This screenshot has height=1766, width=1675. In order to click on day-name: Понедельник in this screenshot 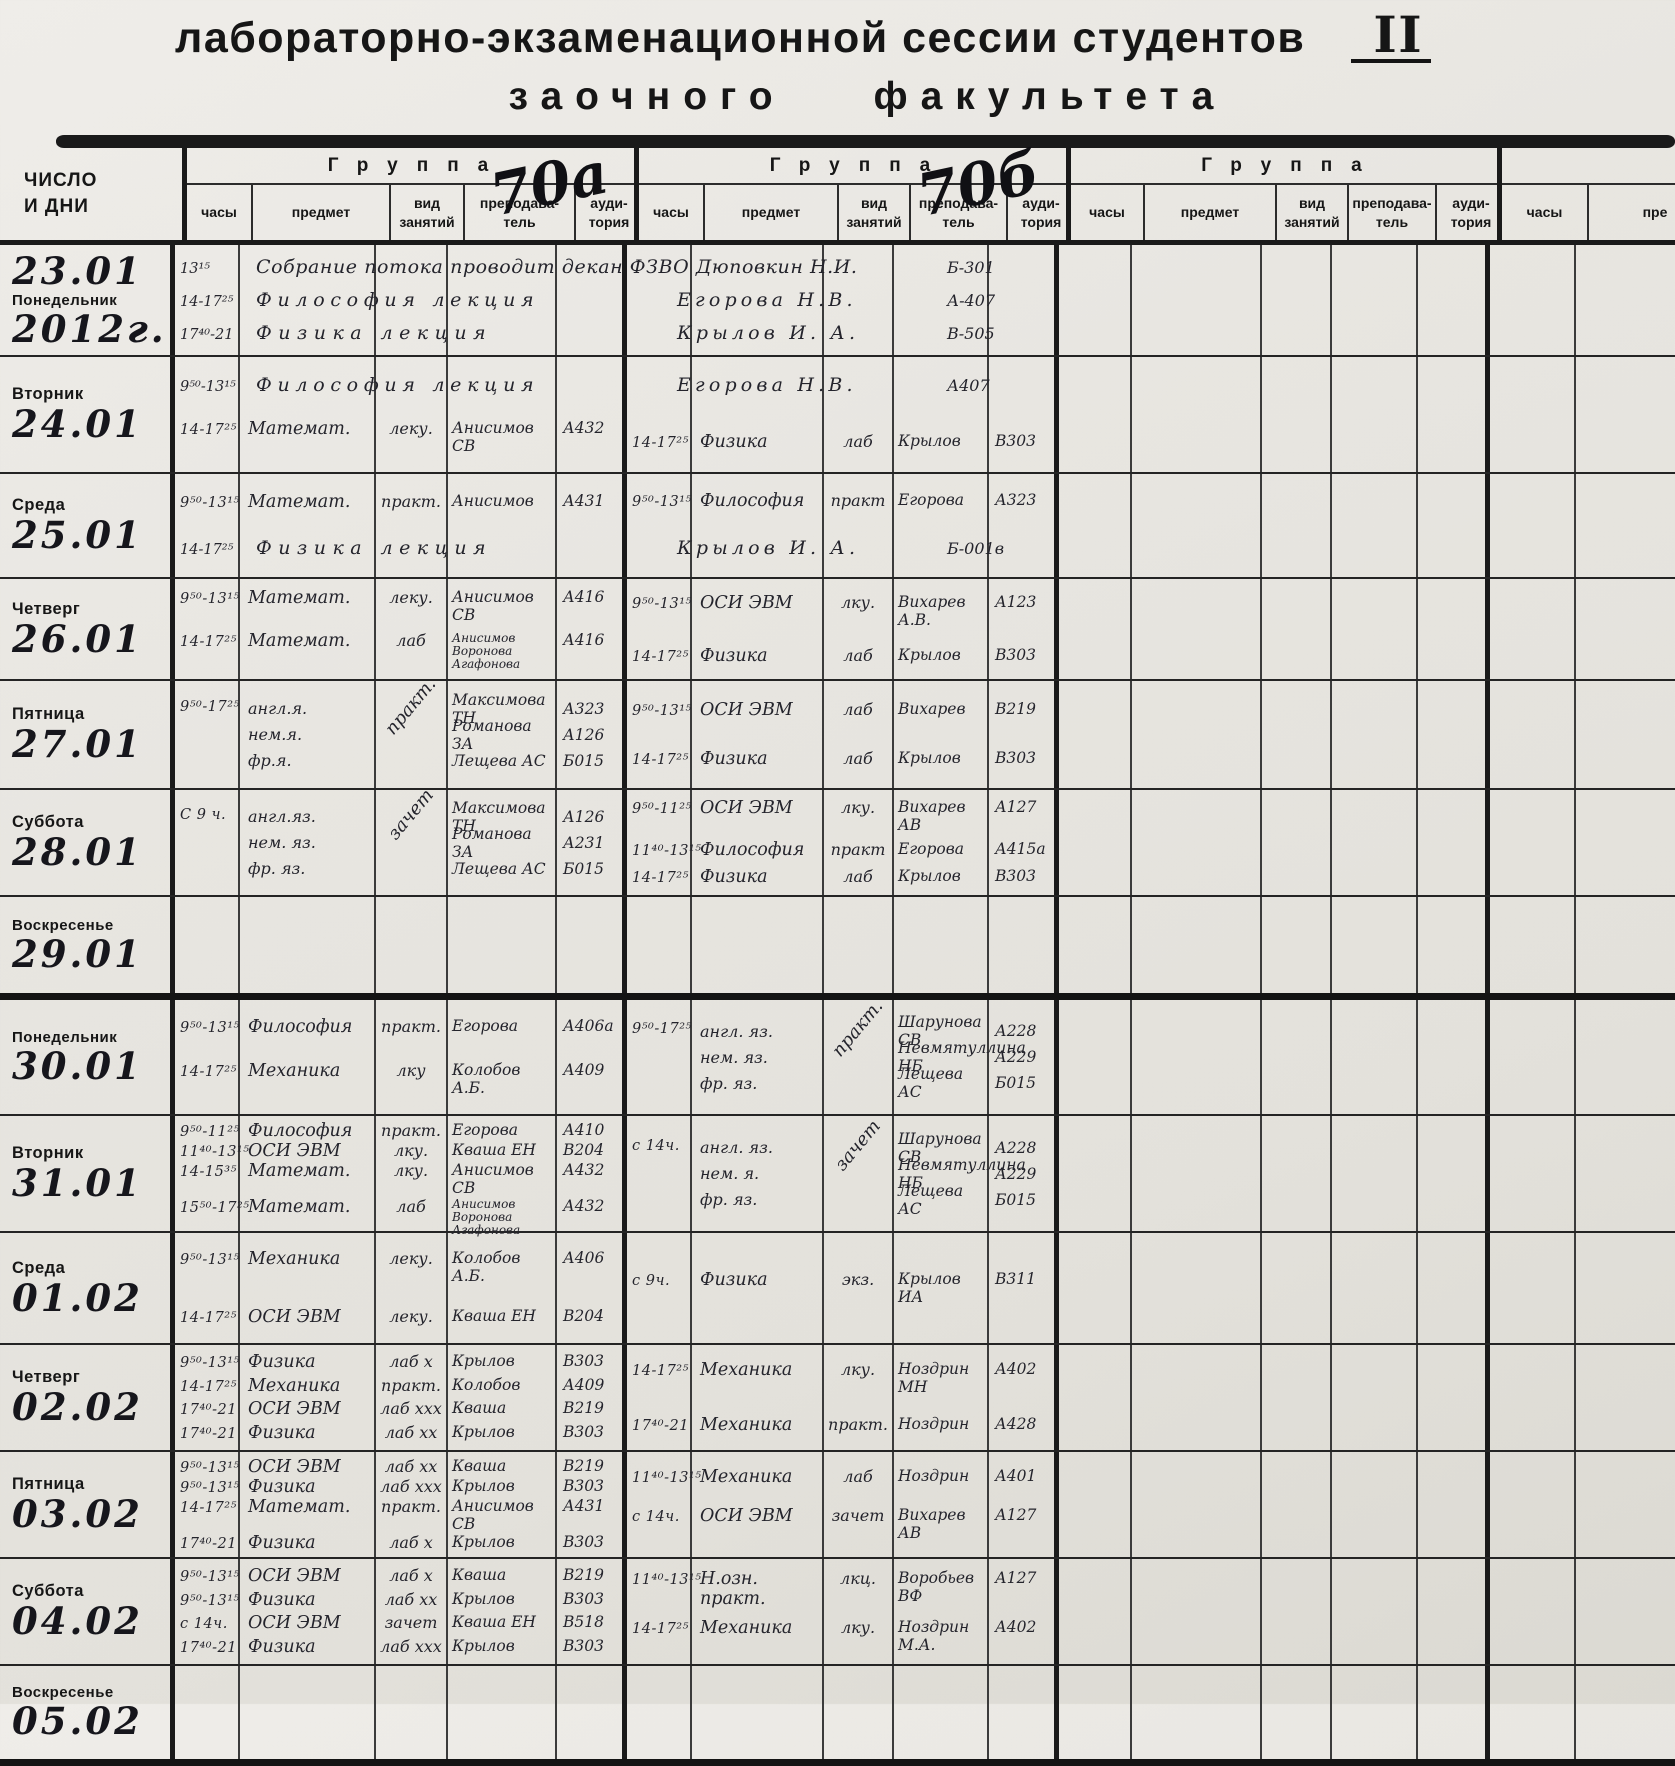, I will do `click(65, 300)`.